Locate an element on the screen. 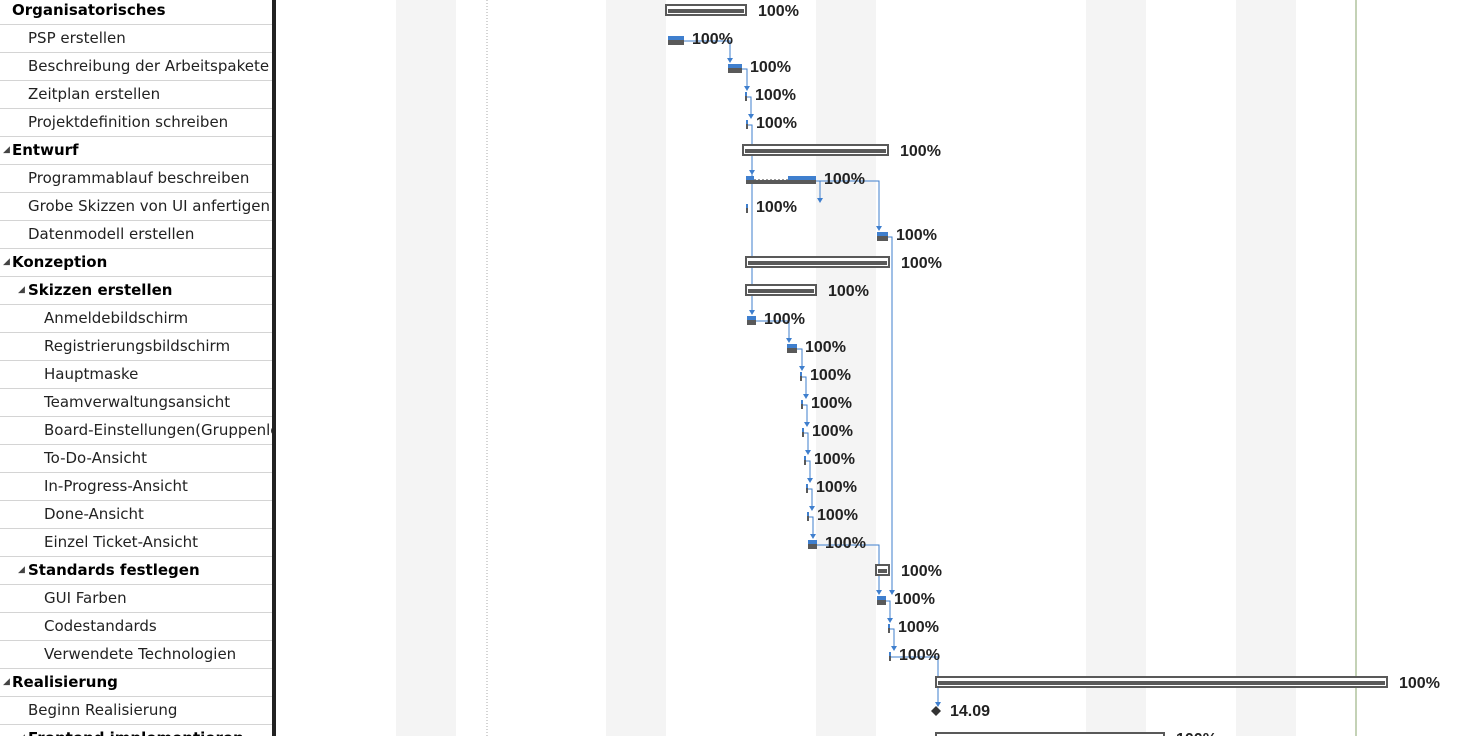 The width and height of the screenshot is (1465, 736). task-row: Hauptmaske is located at coordinates (136, 375).